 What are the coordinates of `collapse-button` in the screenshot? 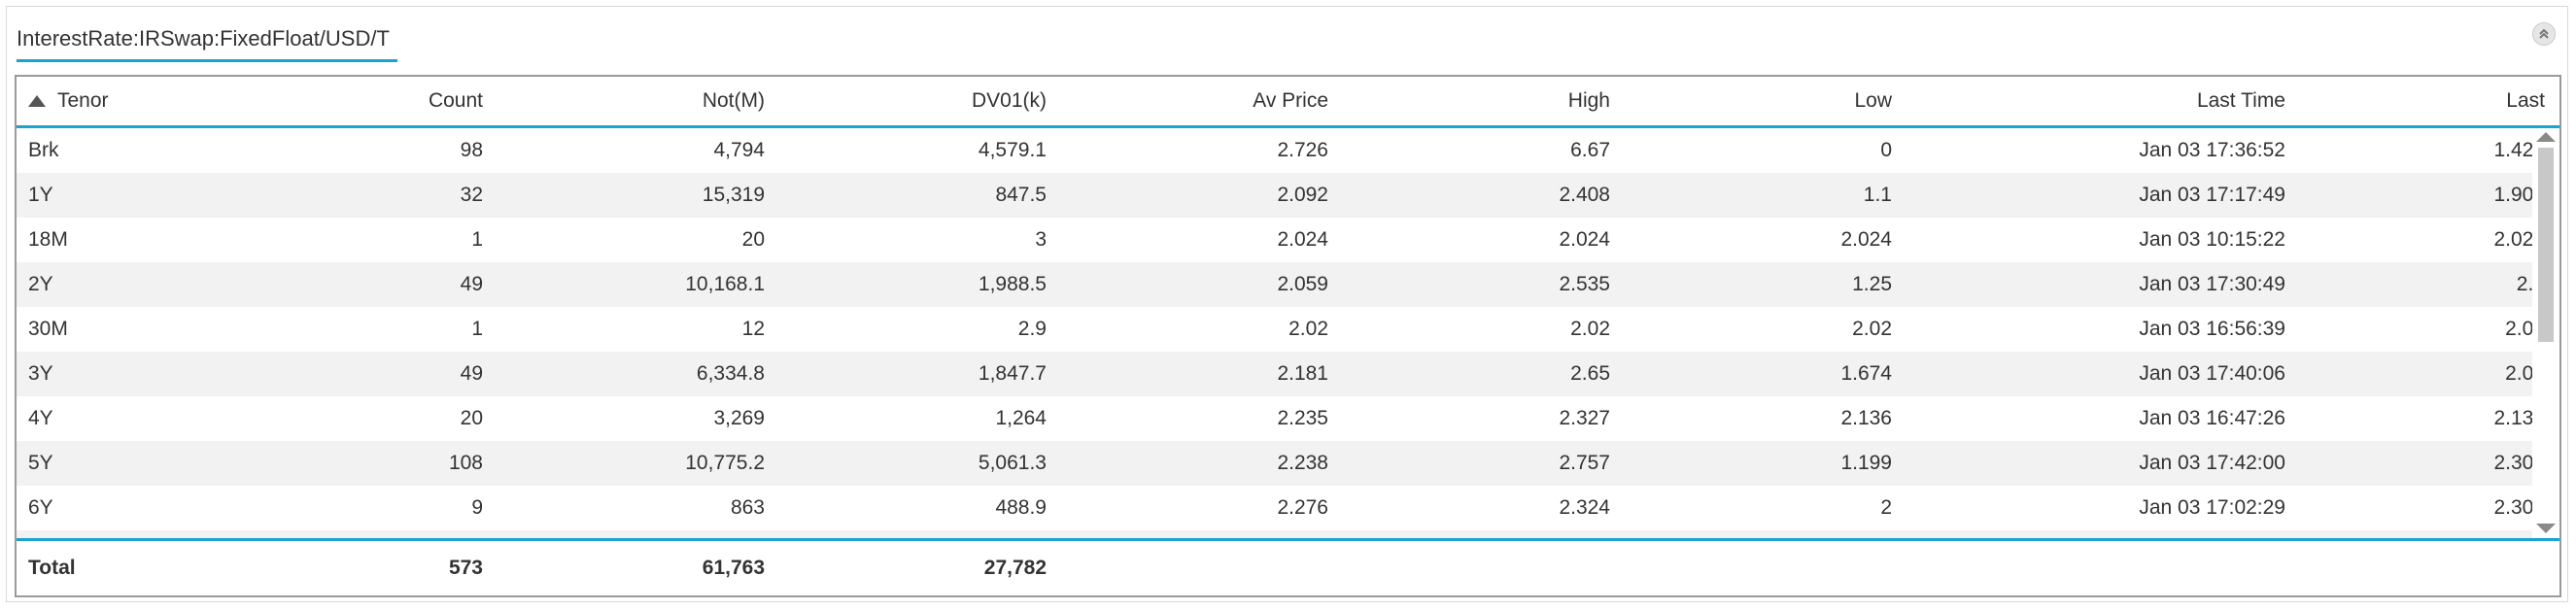 It's located at (2544, 34).